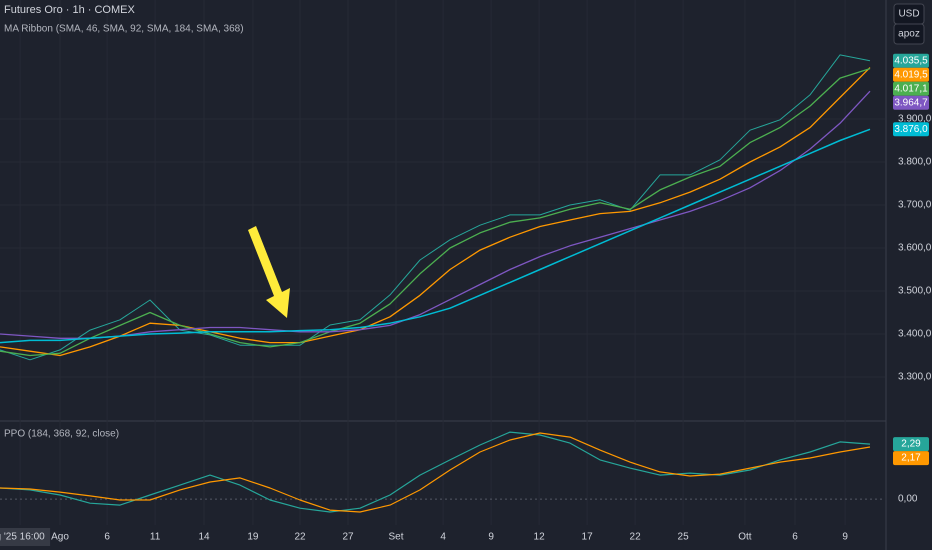 The width and height of the screenshot is (932, 550). I want to click on y-tick-label: 3.400,0, so click(915, 334).